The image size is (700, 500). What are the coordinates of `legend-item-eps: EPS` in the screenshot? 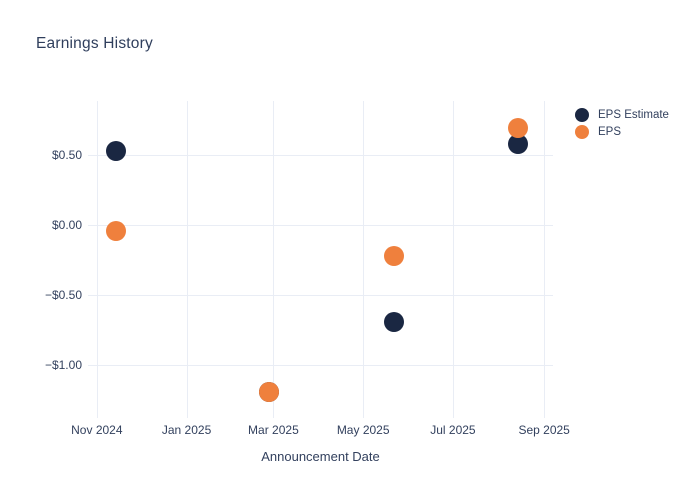 It's located at (622, 131).